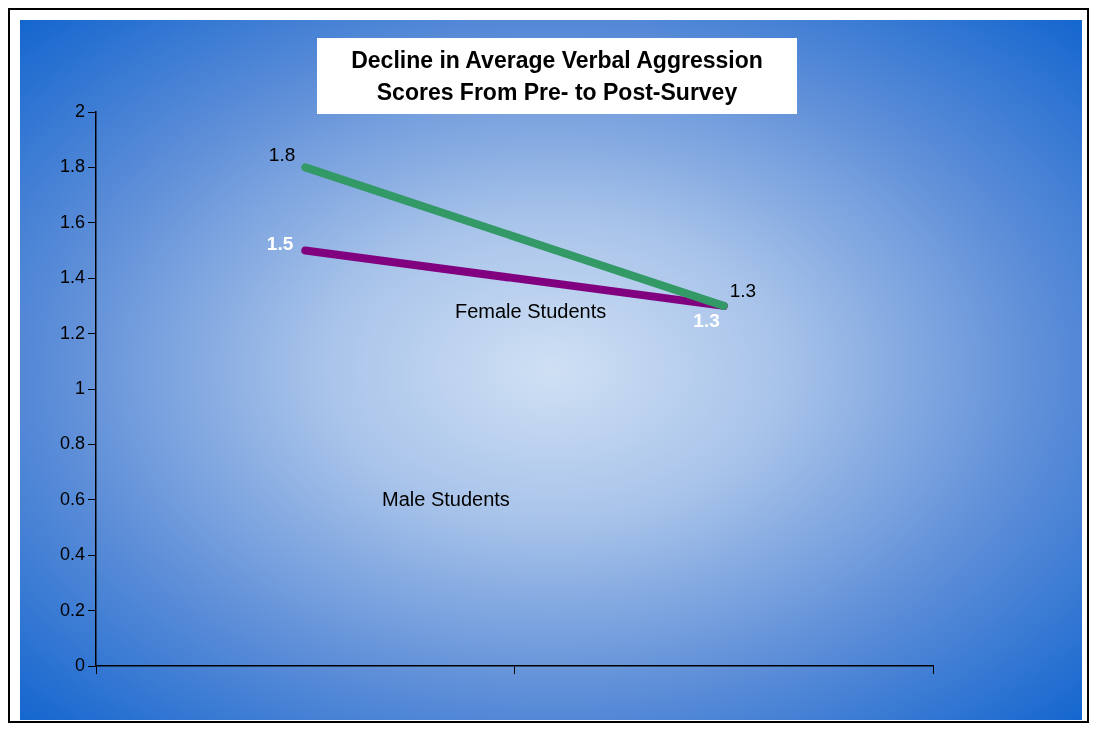 This screenshot has width=1099, height=733. Describe the element at coordinates (282, 154) in the screenshot. I see `data-label: 1.8` at that location.